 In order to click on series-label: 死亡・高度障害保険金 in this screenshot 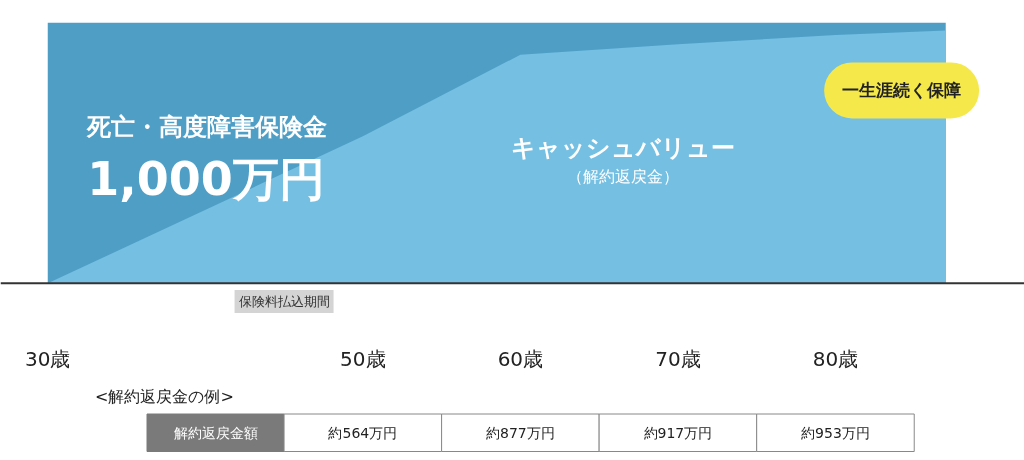, I will do `click(207, 126)`.